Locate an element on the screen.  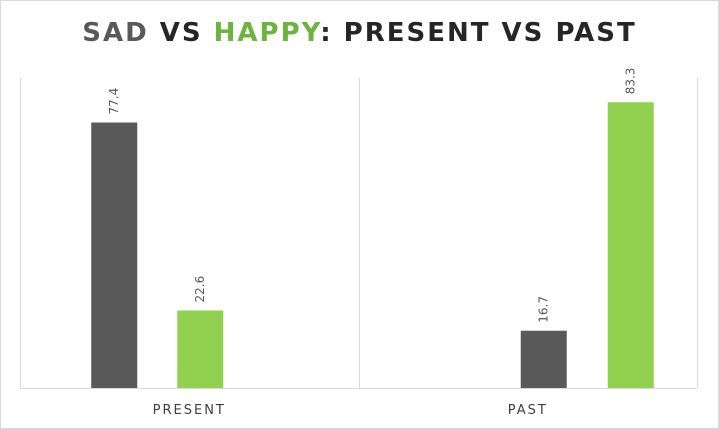
data-label-happy-present: 22.6 is located at coordinates (200, 289).